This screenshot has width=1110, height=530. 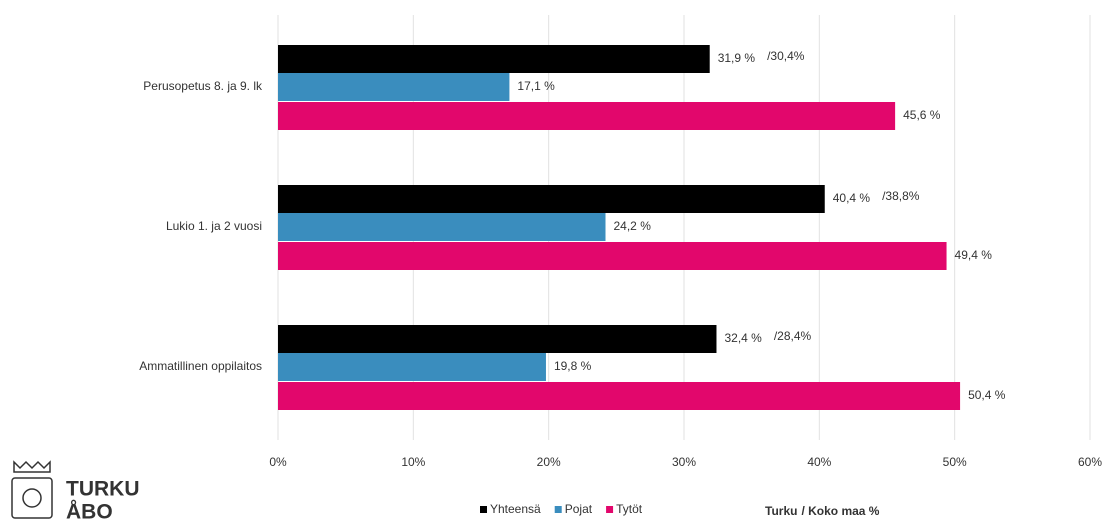 I want to click on legend-label: Yhteensä, so click(x=515, y=509).